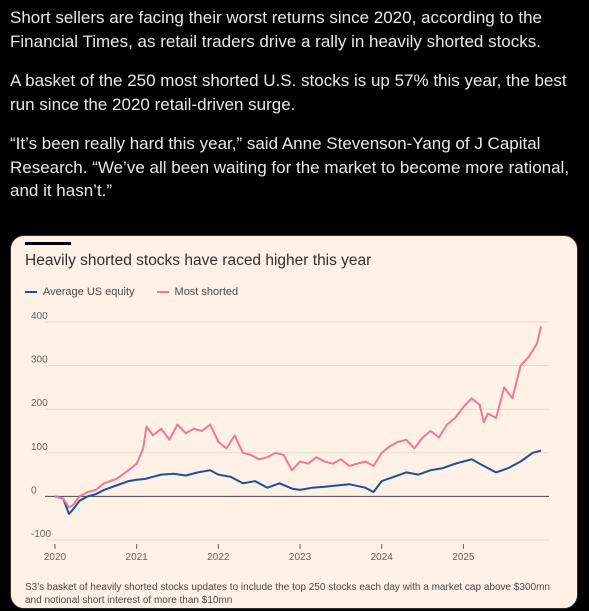 Image resolution: width=589 pixels, height=611 pixels. I want to click on x-tick-label: 2022, so click(218, 557).